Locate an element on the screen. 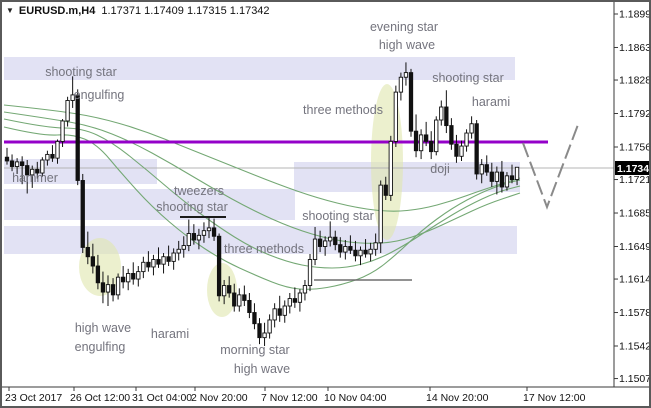 This screenshot has height=408, width=651. current-price-box is located at coordinates (632, 168).